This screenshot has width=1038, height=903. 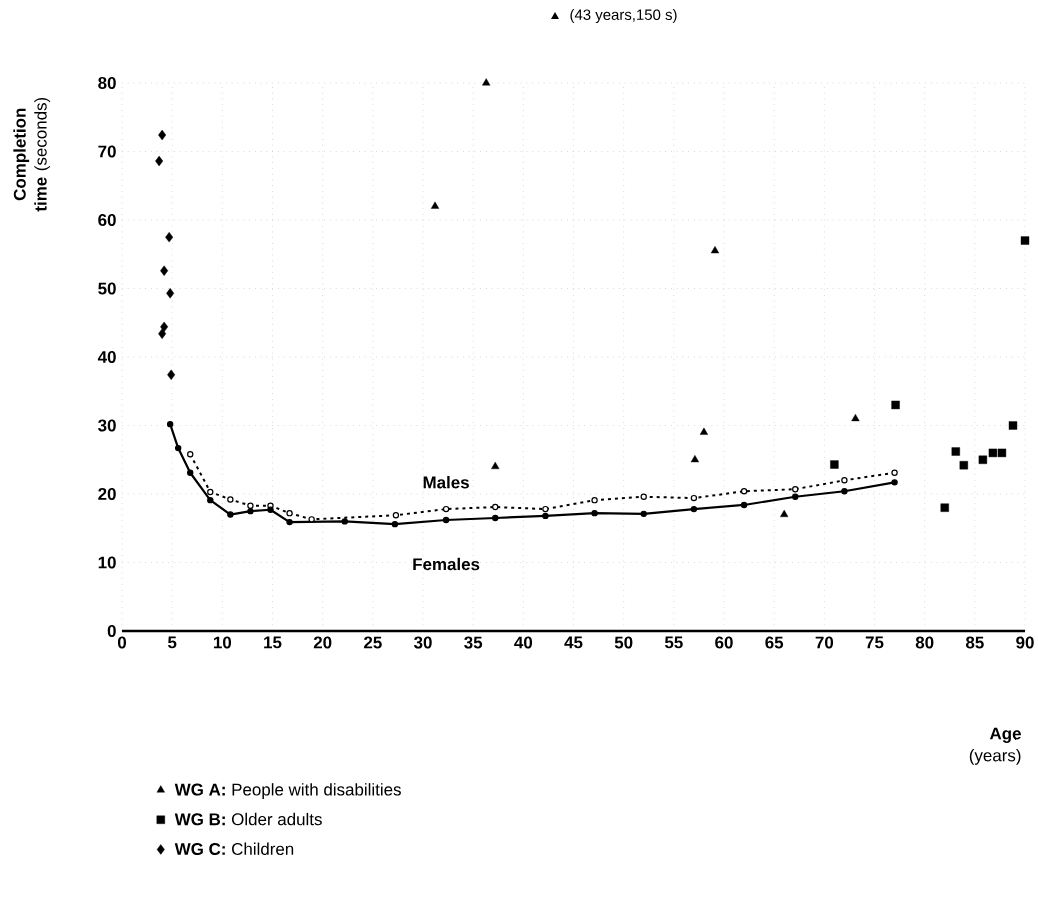 I want to click on x-tick-label: 60, so click(x=724, y=642).